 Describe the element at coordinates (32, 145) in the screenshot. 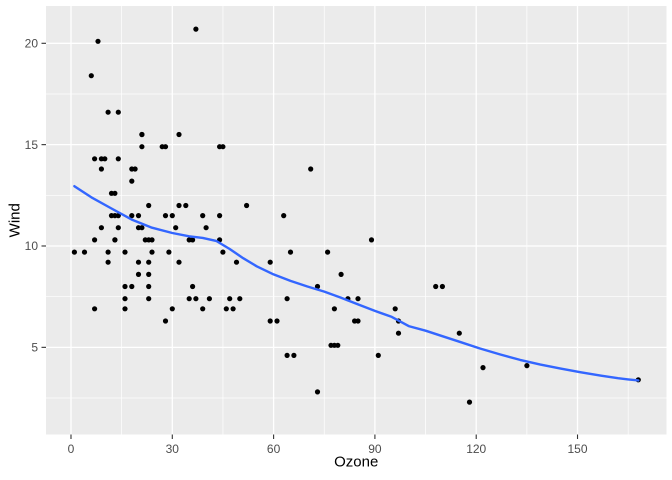

I see `y-tick-label: 15` at that location.